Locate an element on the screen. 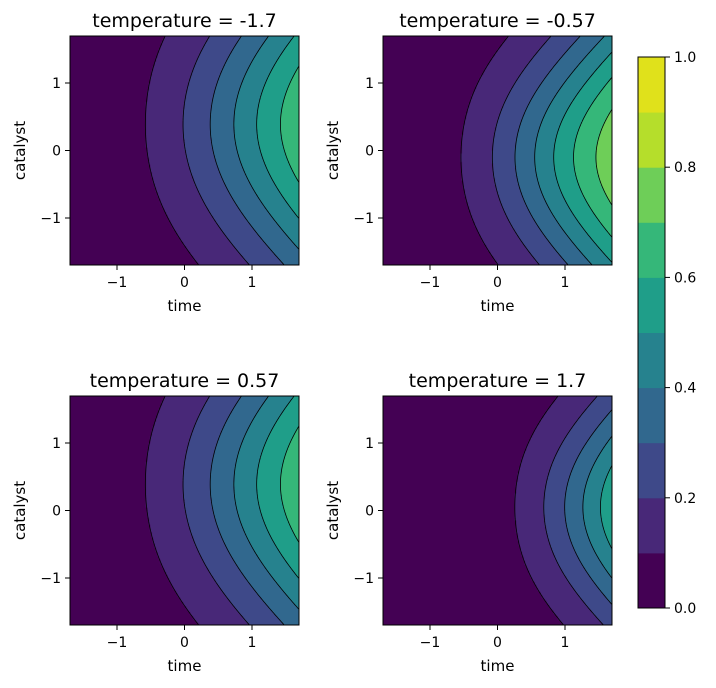 This screenshot has height=688, width=716. panel-2-contour-image is located at coordinates (497, 150).